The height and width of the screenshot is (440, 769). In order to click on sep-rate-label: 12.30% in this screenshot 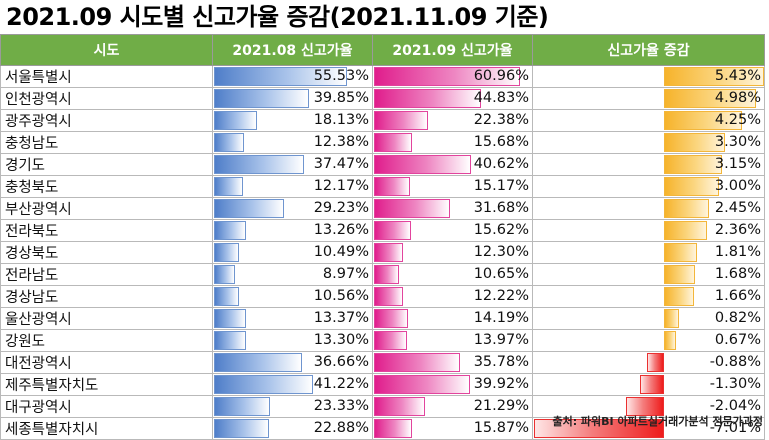, I will do `click(501, 252)`.